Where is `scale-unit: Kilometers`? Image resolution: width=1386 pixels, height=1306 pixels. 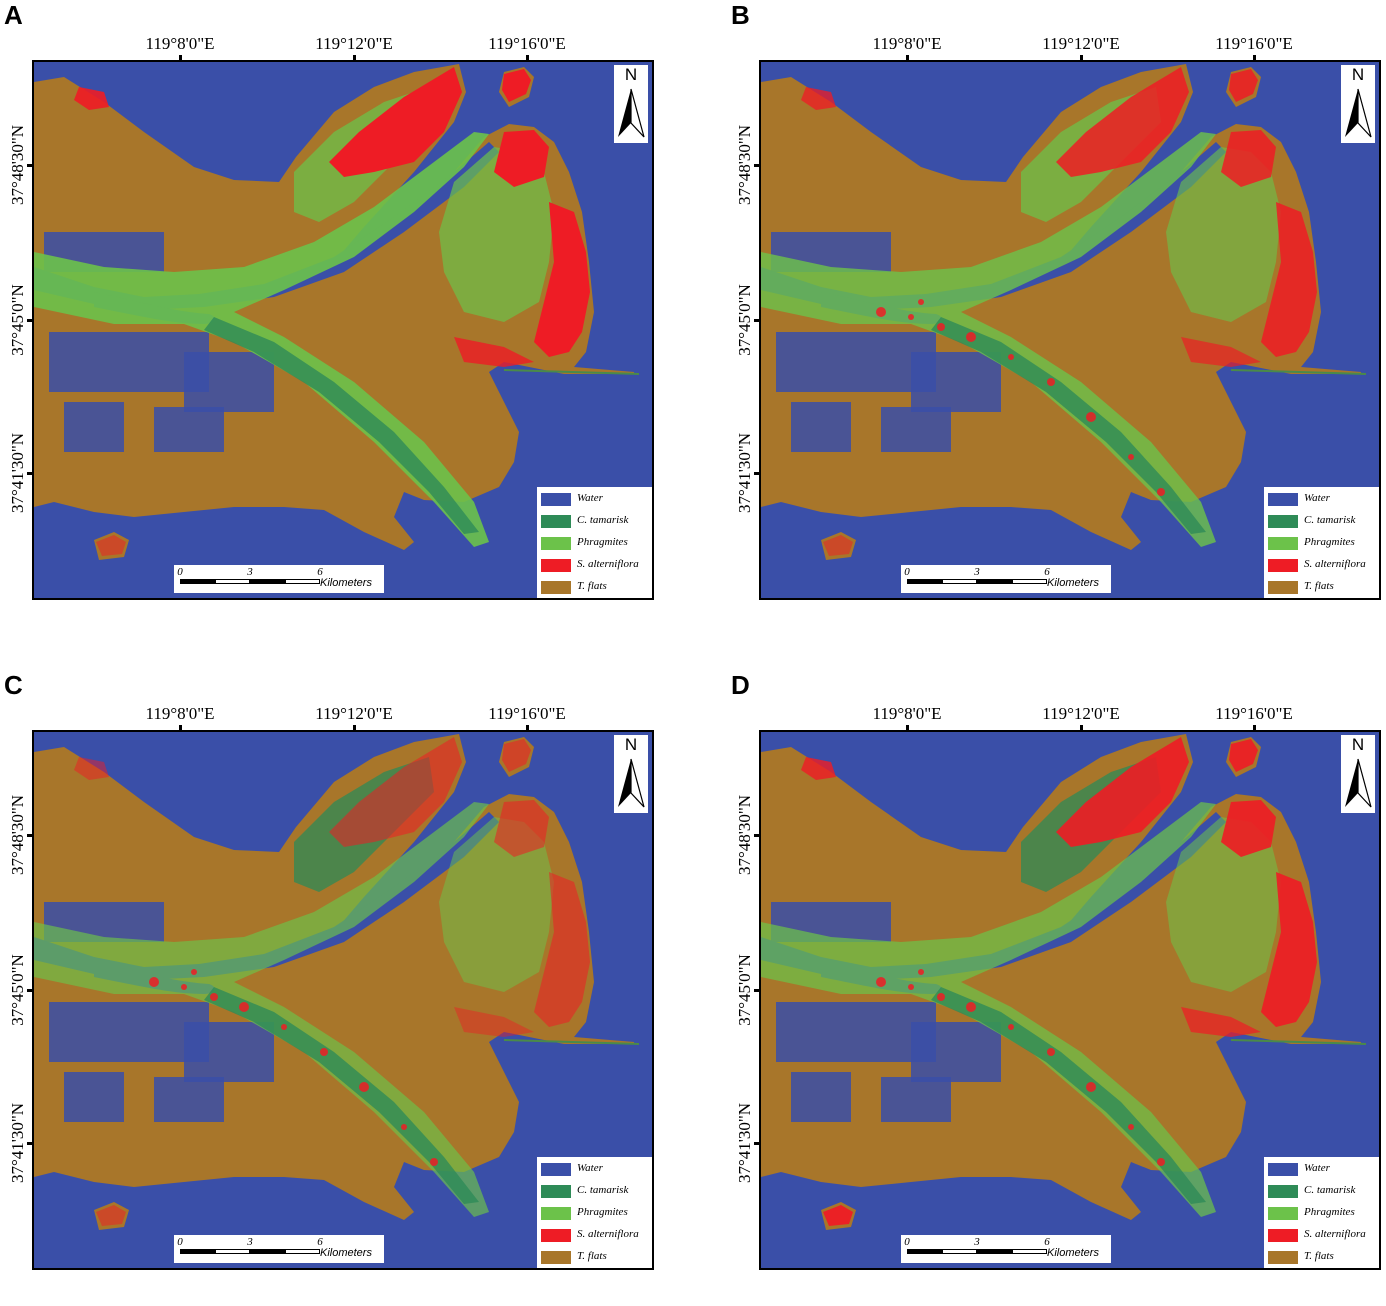 scale-unit: Kilometers is located at coordinates (1073, 1253).